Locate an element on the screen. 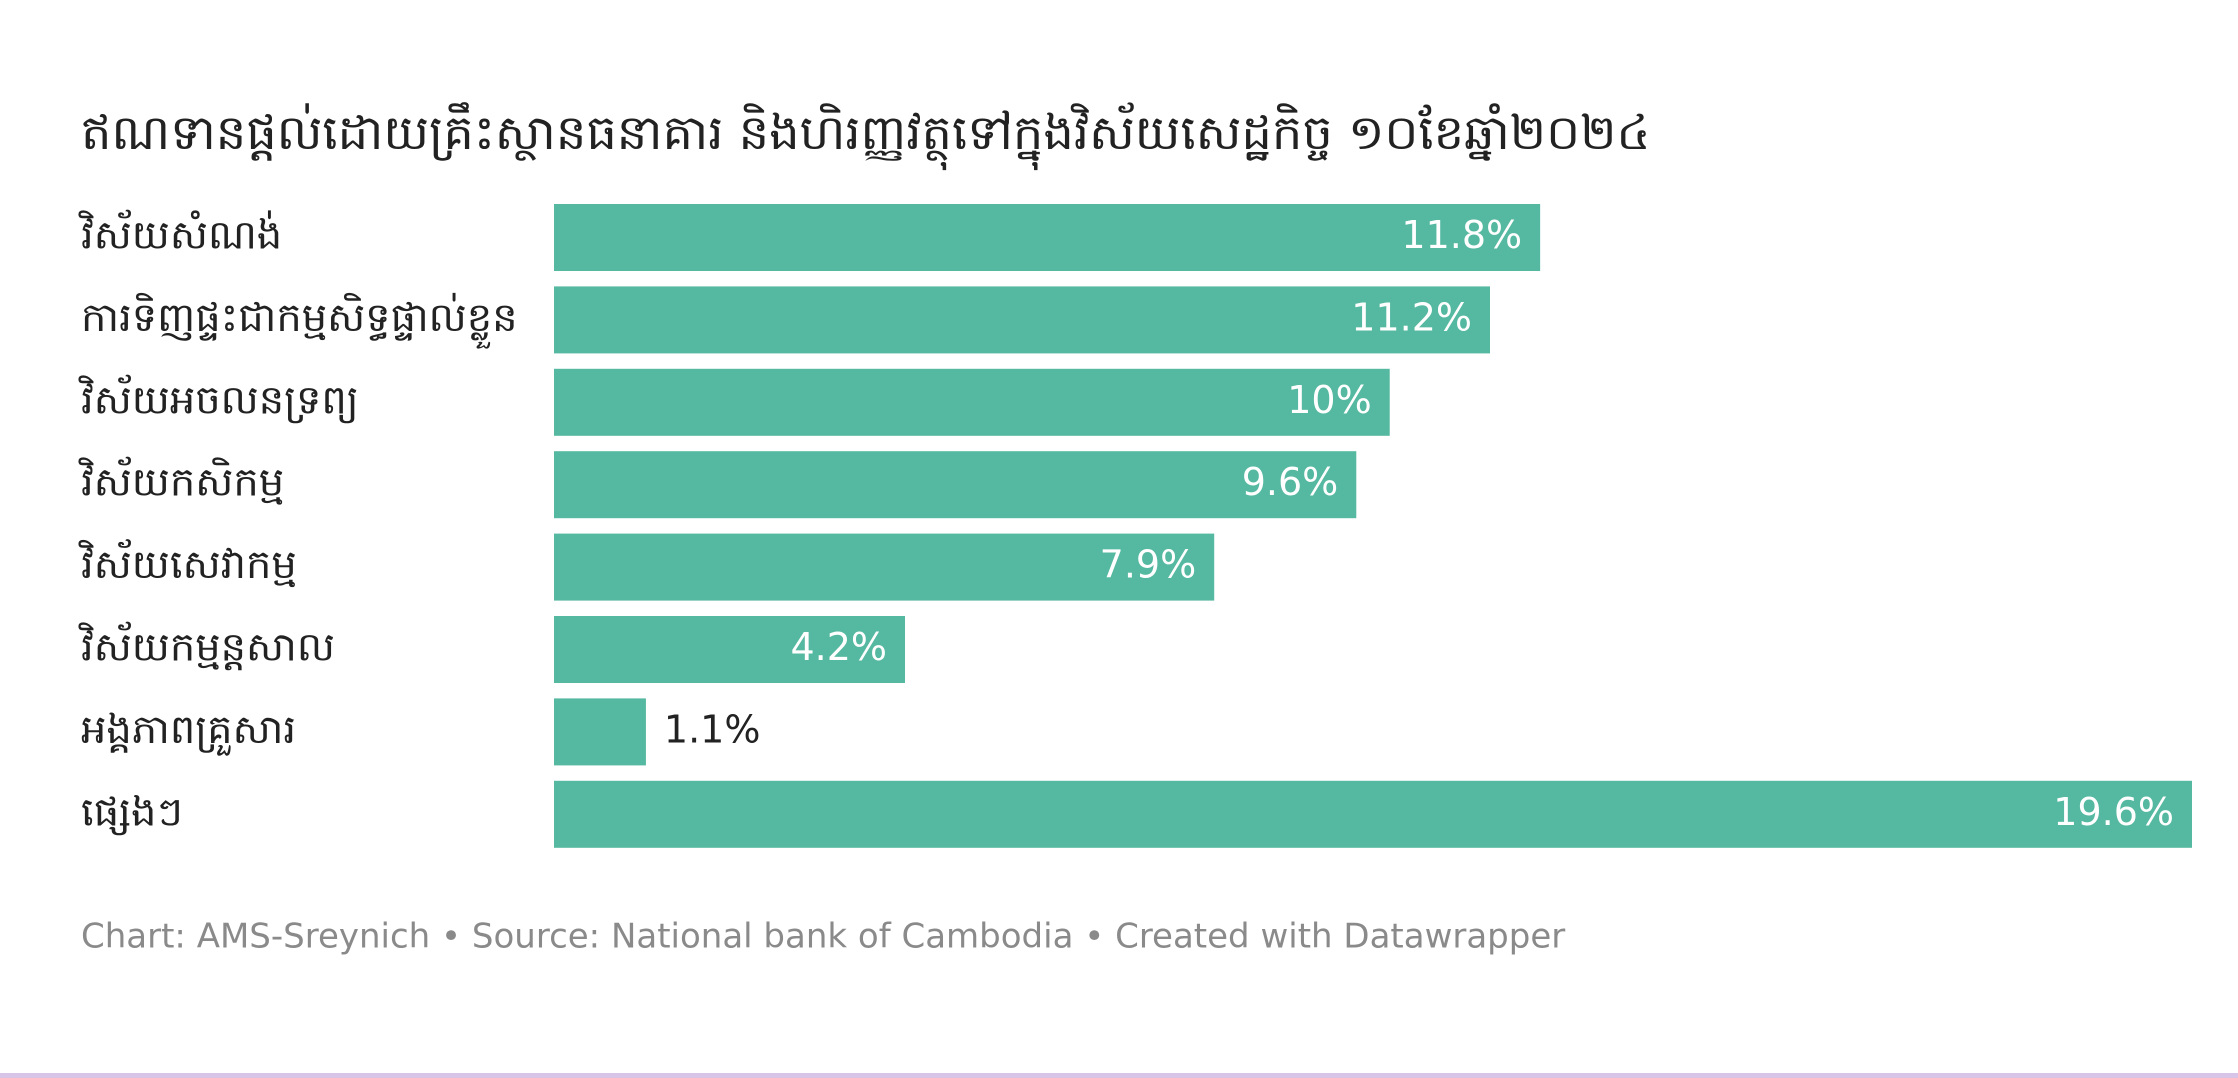  value-label: 4.2% is located at coordinates (838, 647).